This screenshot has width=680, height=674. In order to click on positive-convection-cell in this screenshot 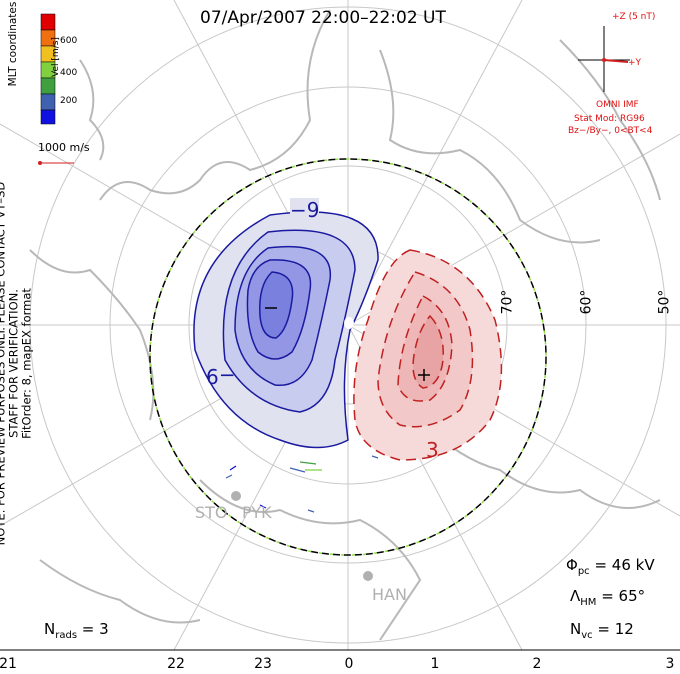, I will do `click(428, 355)`.